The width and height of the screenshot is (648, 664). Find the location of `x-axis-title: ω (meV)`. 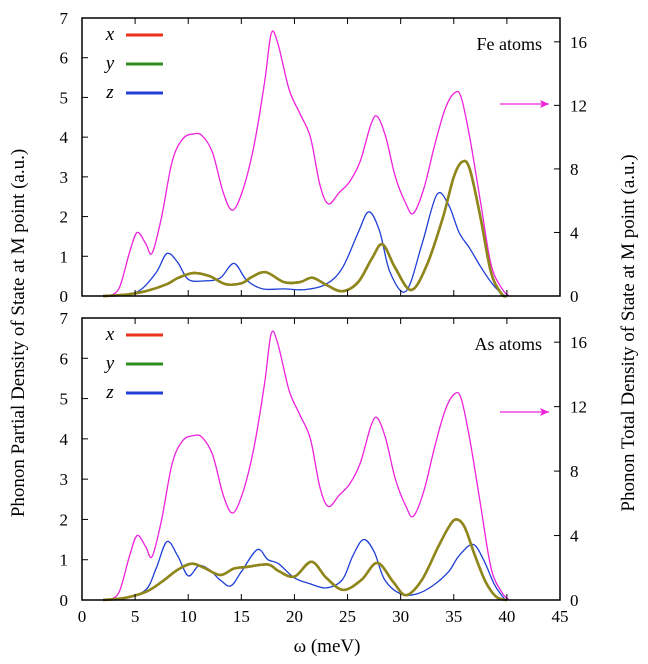

x-axis-title: ω (meV) is located at coordinates (327, 646).